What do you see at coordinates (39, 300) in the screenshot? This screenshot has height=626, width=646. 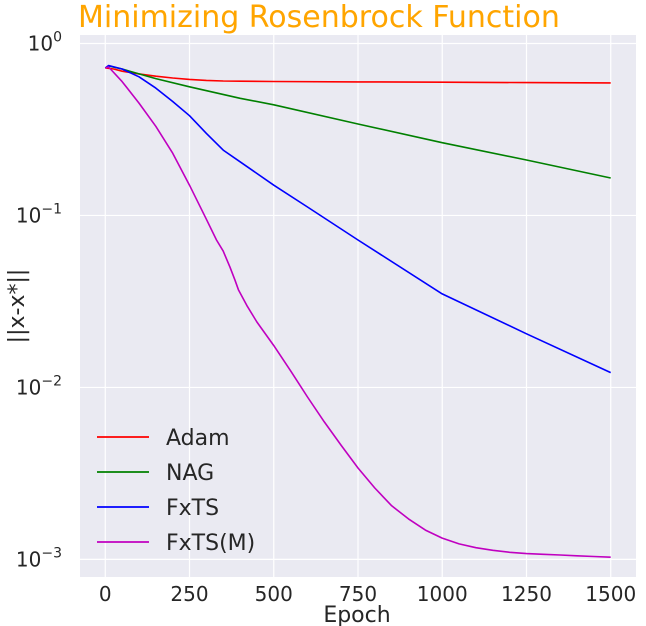 I see `y-tick-labels: 10⁰ 10⁻¹ 10⁻² 10⁻³` at bounding box center [39, 300].